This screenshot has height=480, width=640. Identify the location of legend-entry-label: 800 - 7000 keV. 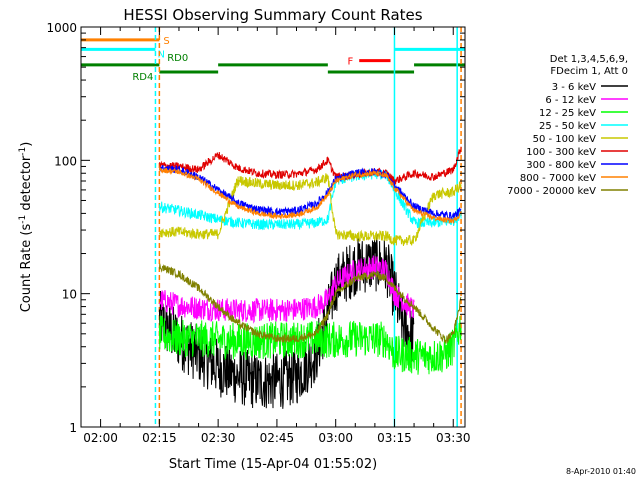
(558, 178).